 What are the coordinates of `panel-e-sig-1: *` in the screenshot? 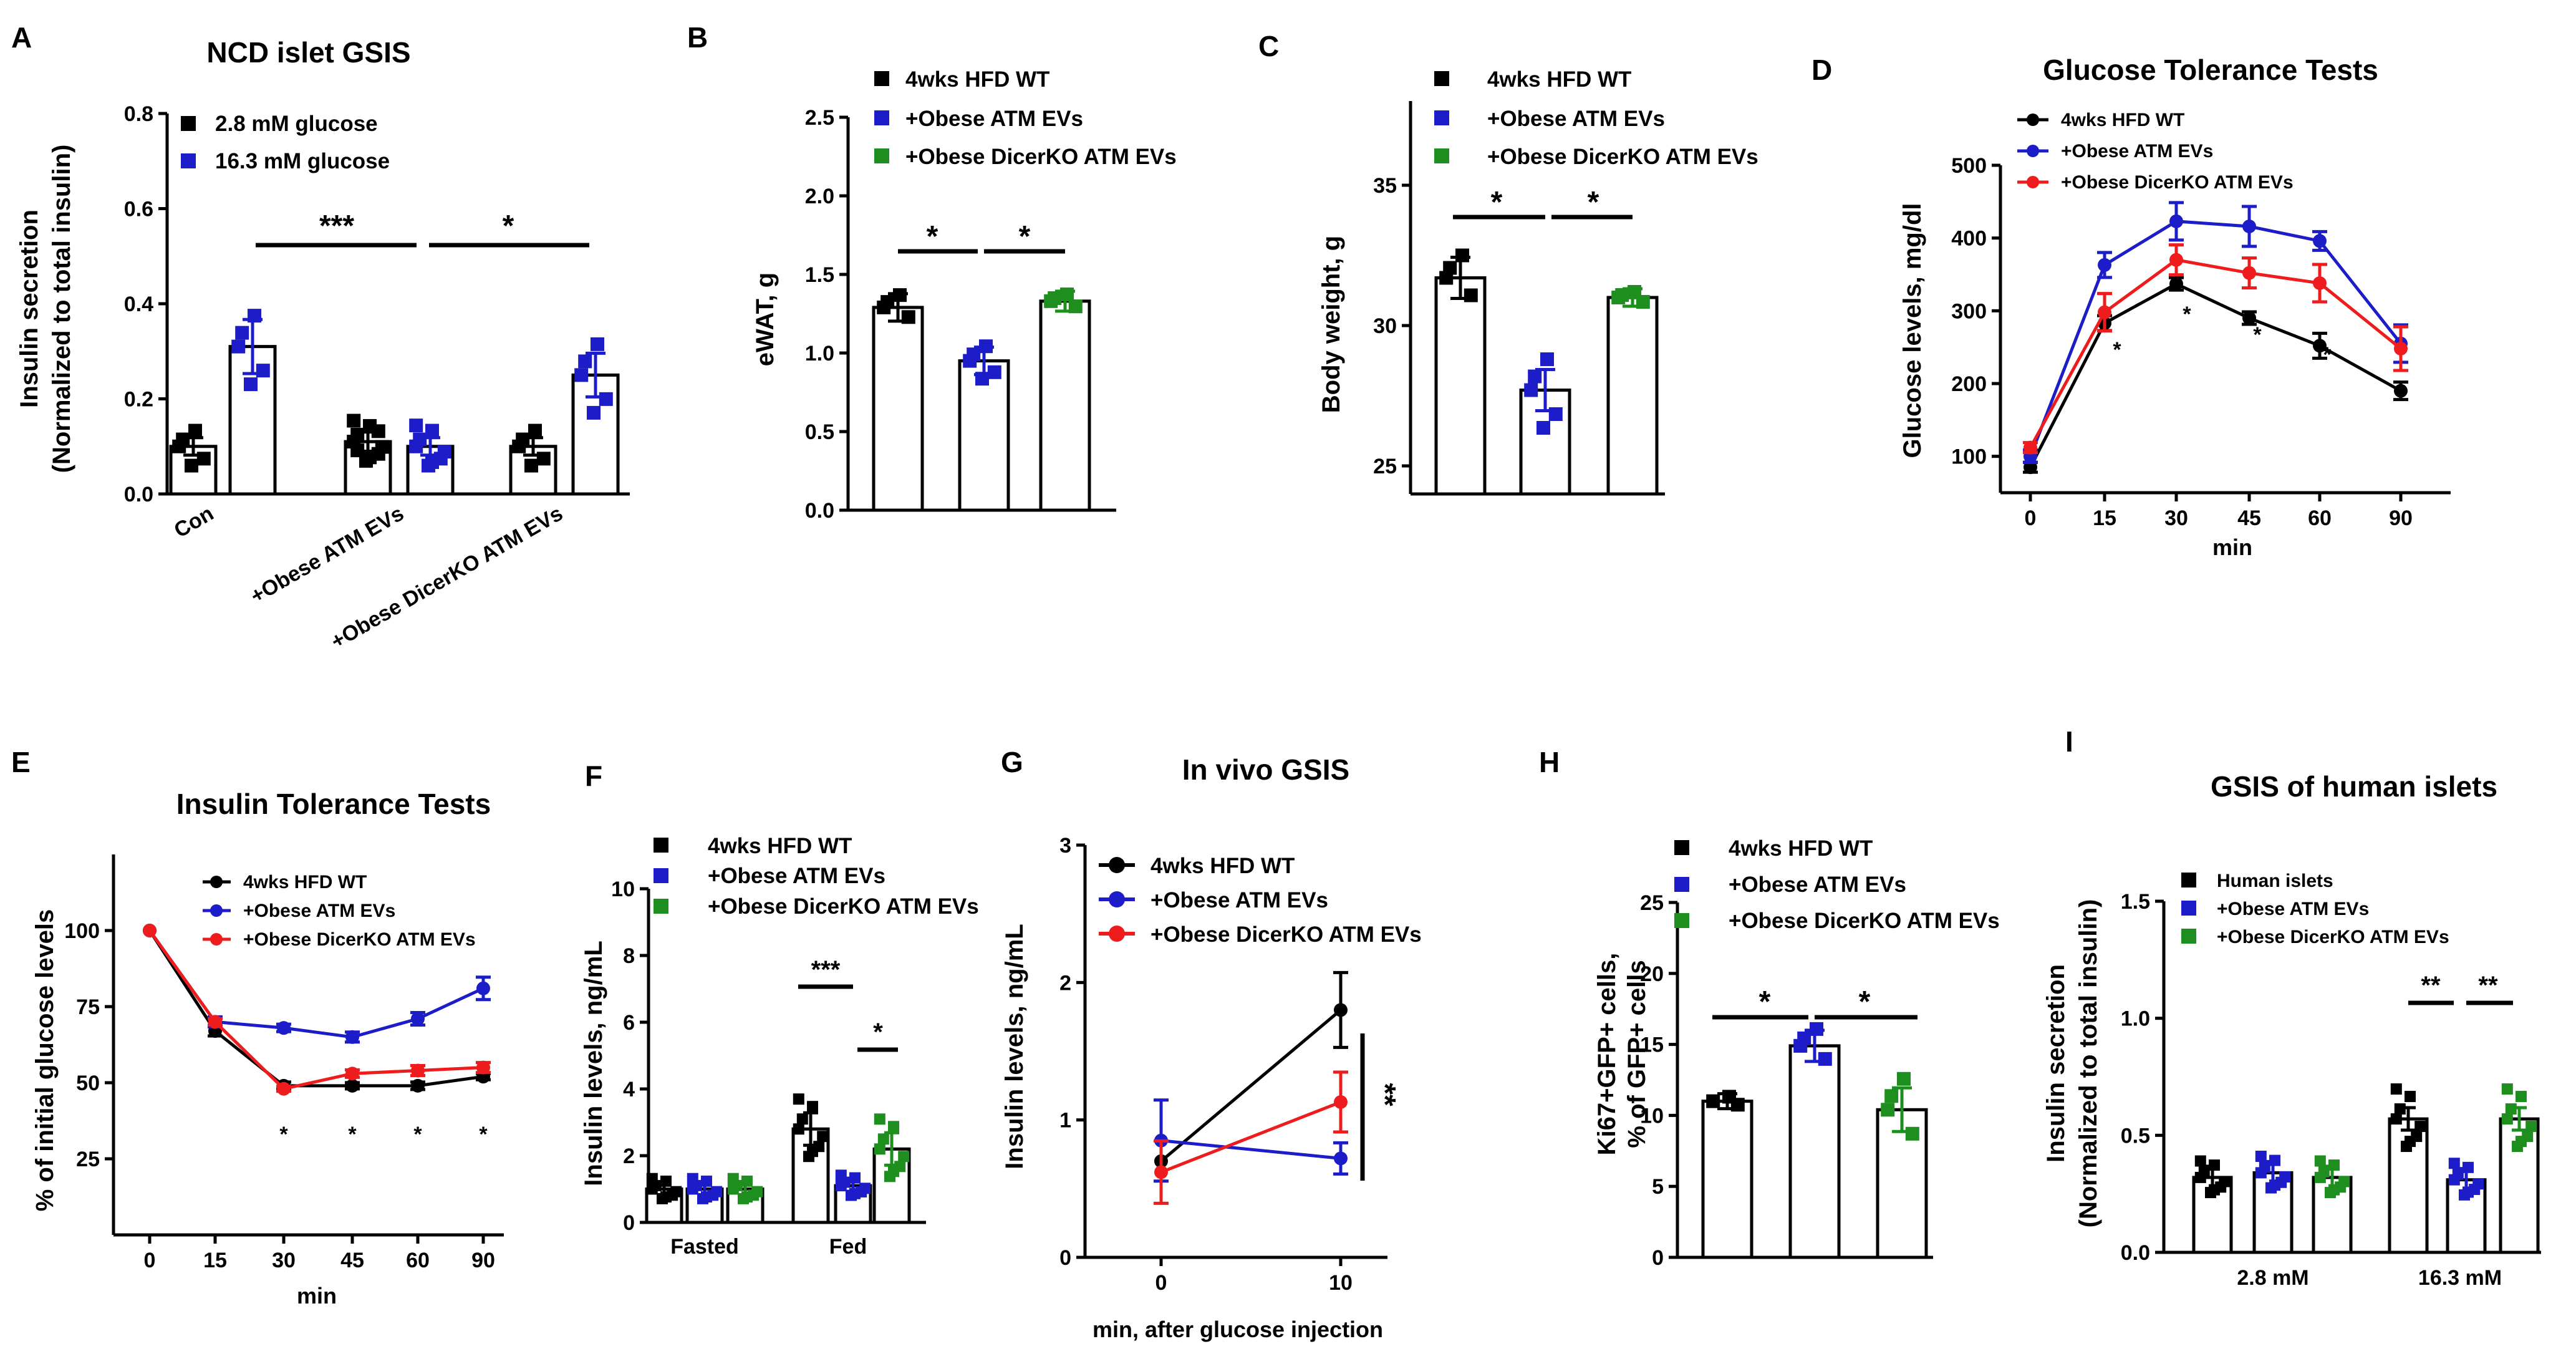 It's located at (352, 1134).